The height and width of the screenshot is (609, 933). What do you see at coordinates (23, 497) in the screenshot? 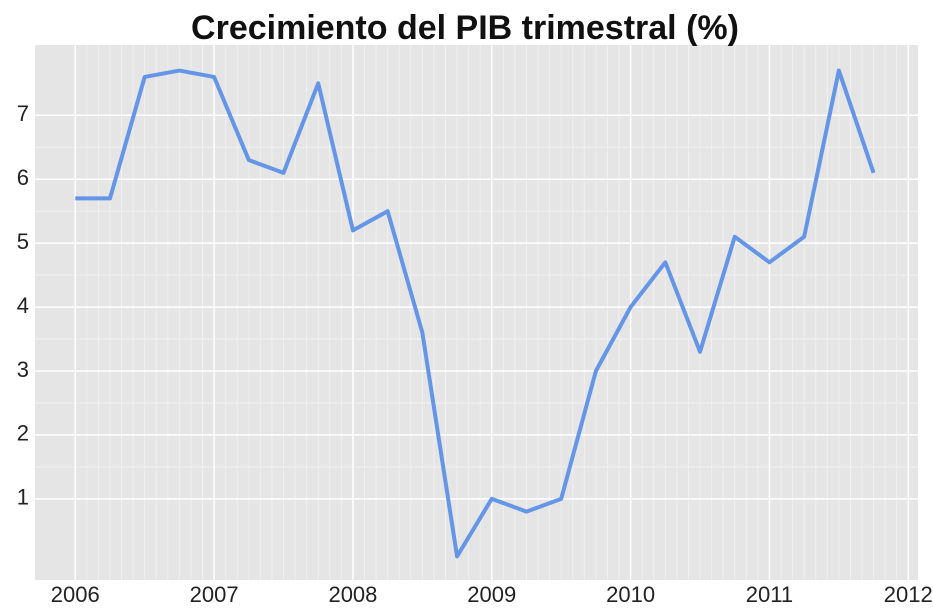
I see `y-tick-label: 1` at bounding box center [23, 497].